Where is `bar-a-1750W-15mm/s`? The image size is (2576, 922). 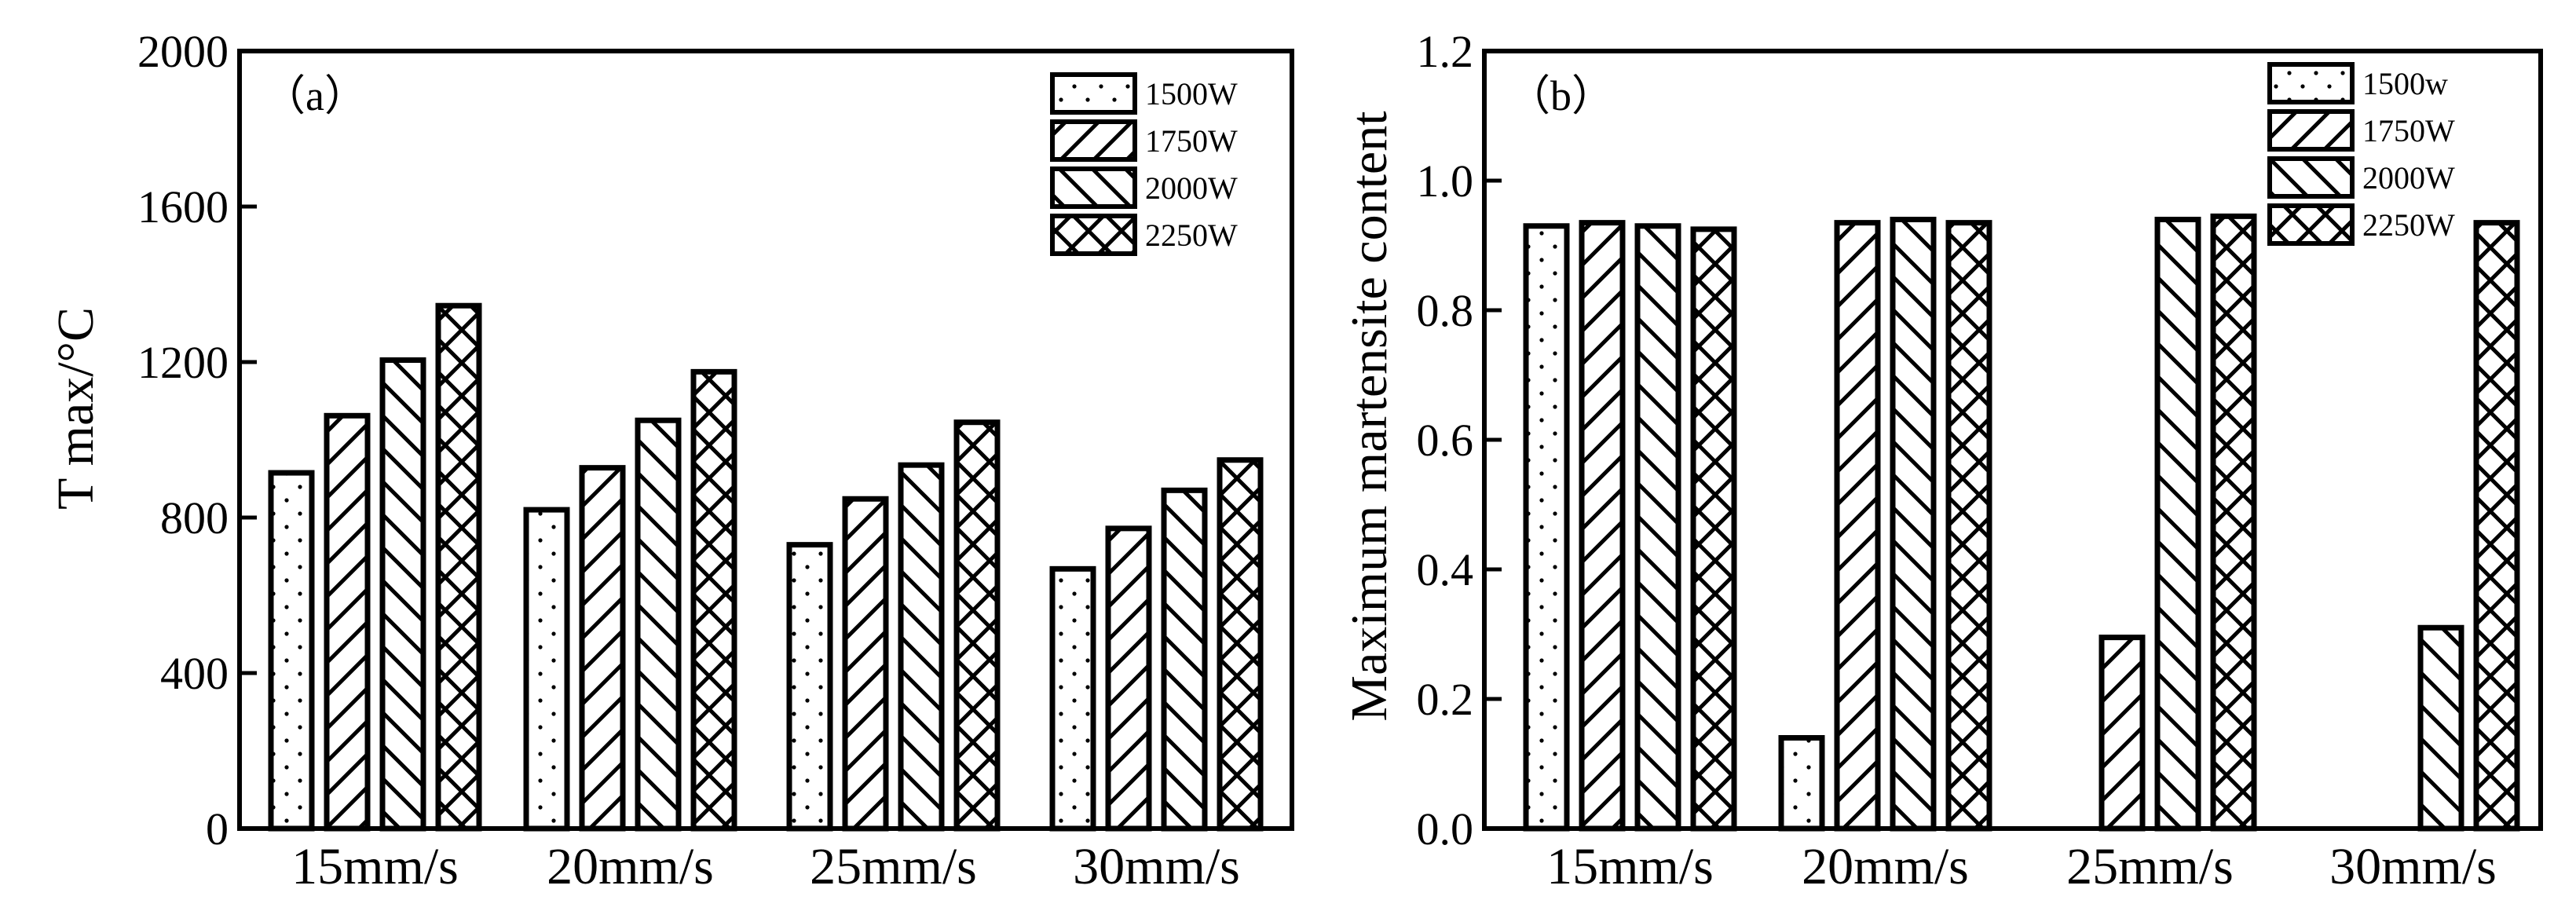
bar-a-1750W-15mm/s is located at coordinates (348, 622).